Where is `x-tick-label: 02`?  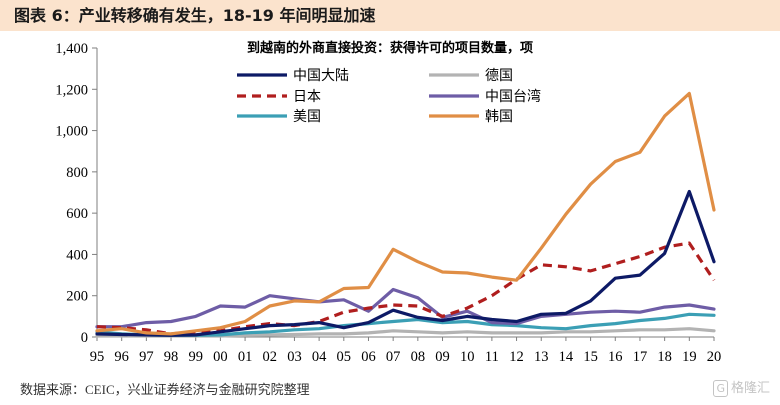 x-tick-label: 02 is located at coordinates (270, 357).